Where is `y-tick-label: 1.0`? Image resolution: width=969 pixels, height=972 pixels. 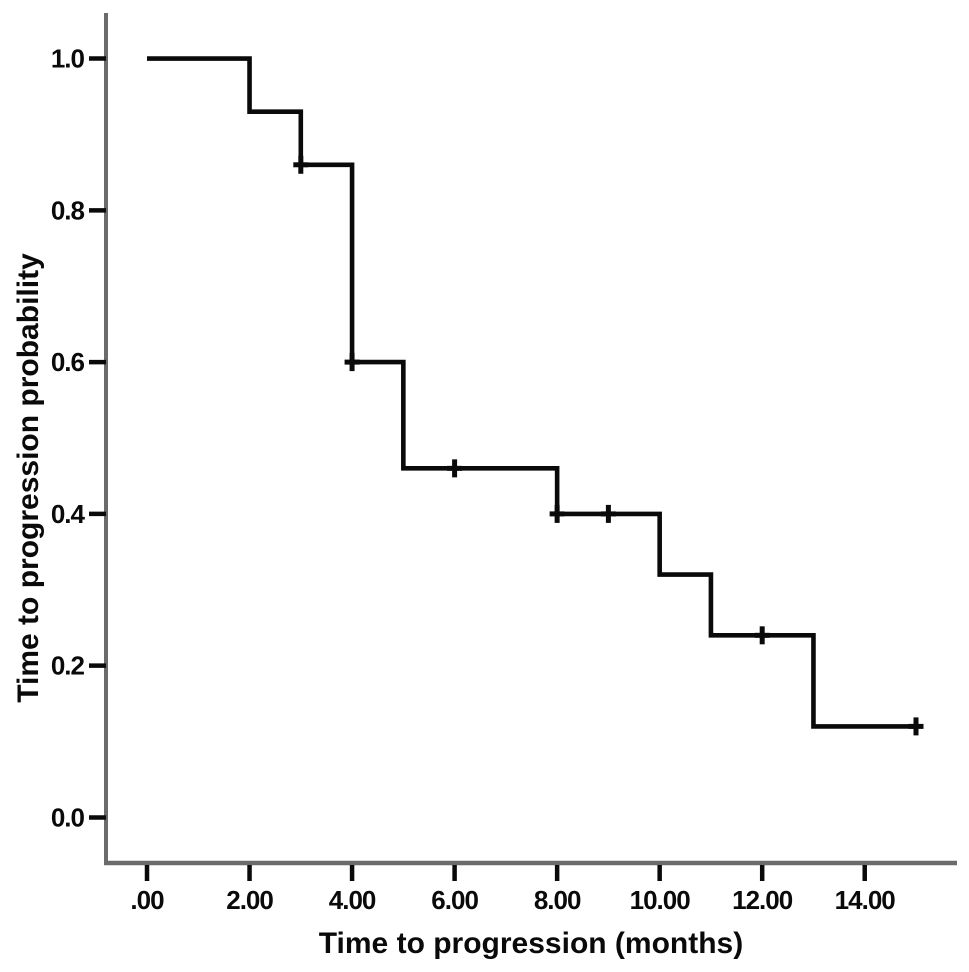
y-tick-label: 1.0 is located at coordinates (68, 59).